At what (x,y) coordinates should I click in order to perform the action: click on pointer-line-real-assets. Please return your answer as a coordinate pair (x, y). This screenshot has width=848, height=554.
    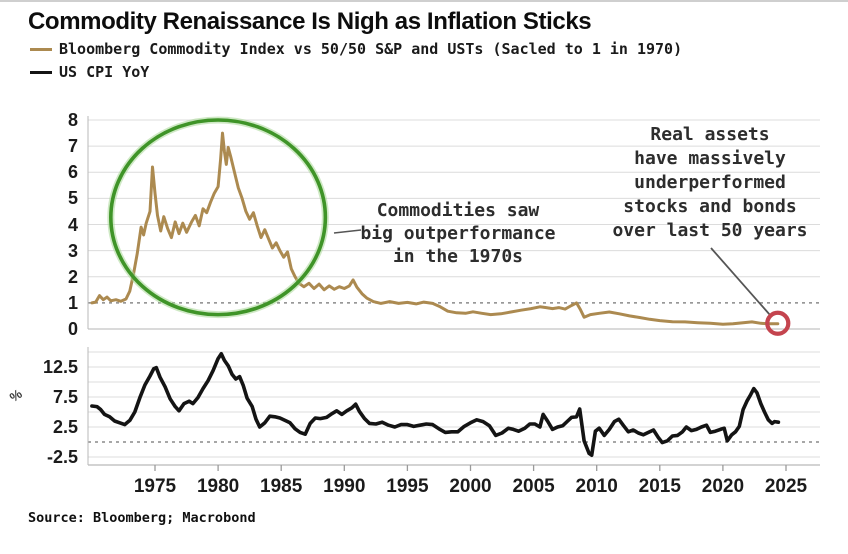
    Looking at the image, I should click on (740, 281).